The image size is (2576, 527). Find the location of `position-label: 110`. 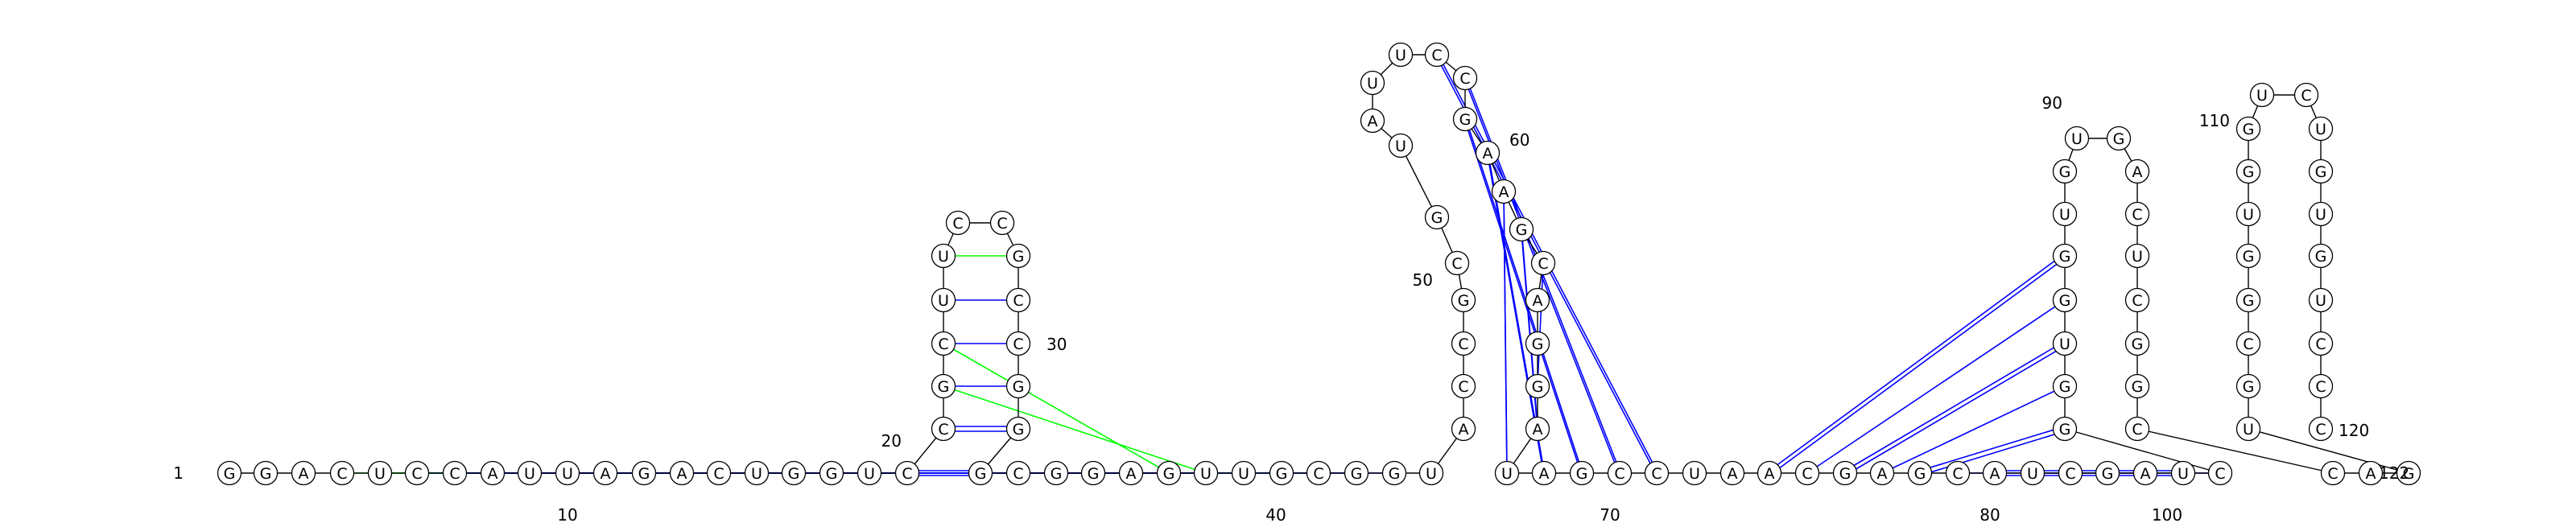

position-label: 110 is located at coordinates (2214, 121).